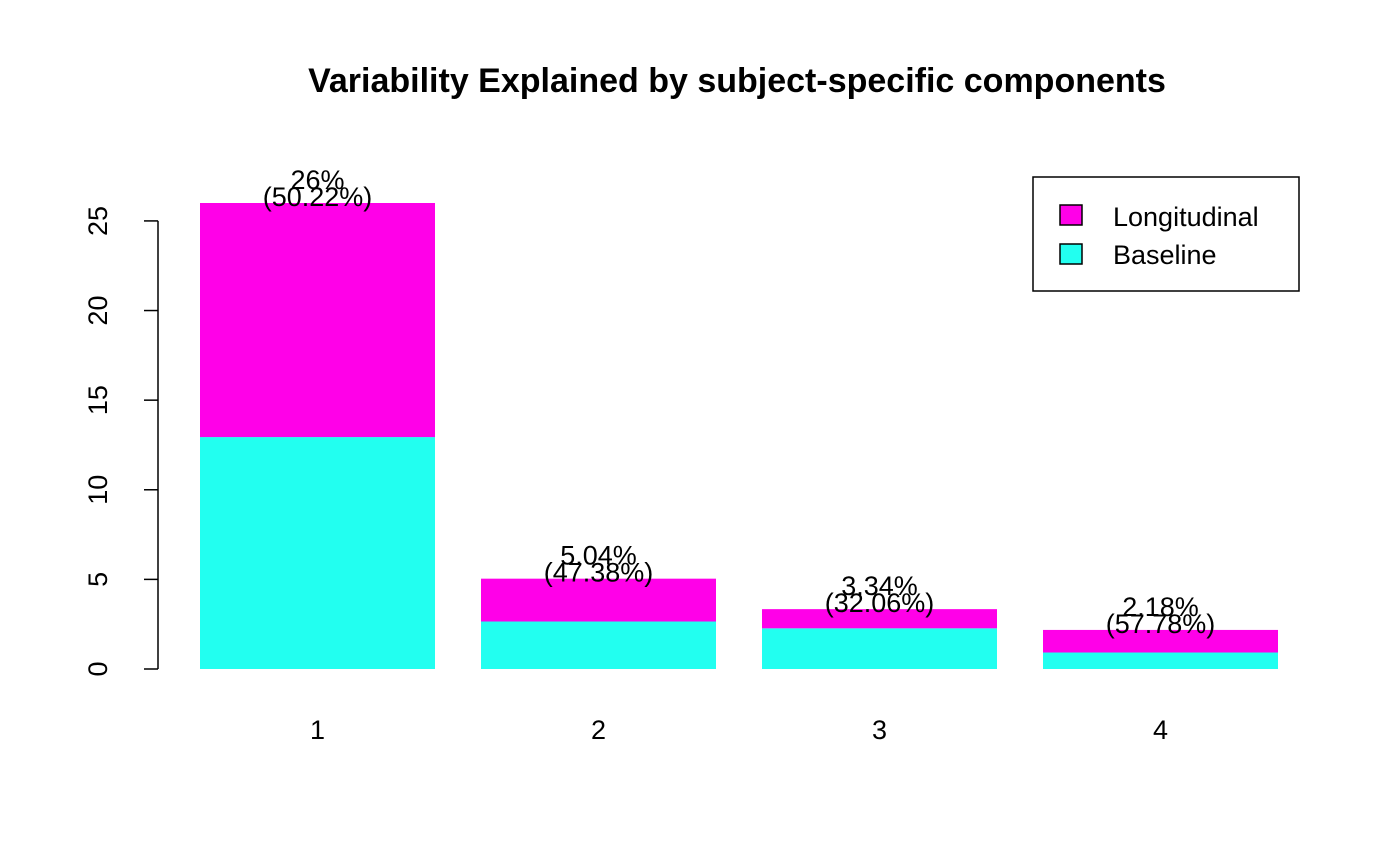  I want to click on bar-total-label-3: 3.34%, so click(879, 586).